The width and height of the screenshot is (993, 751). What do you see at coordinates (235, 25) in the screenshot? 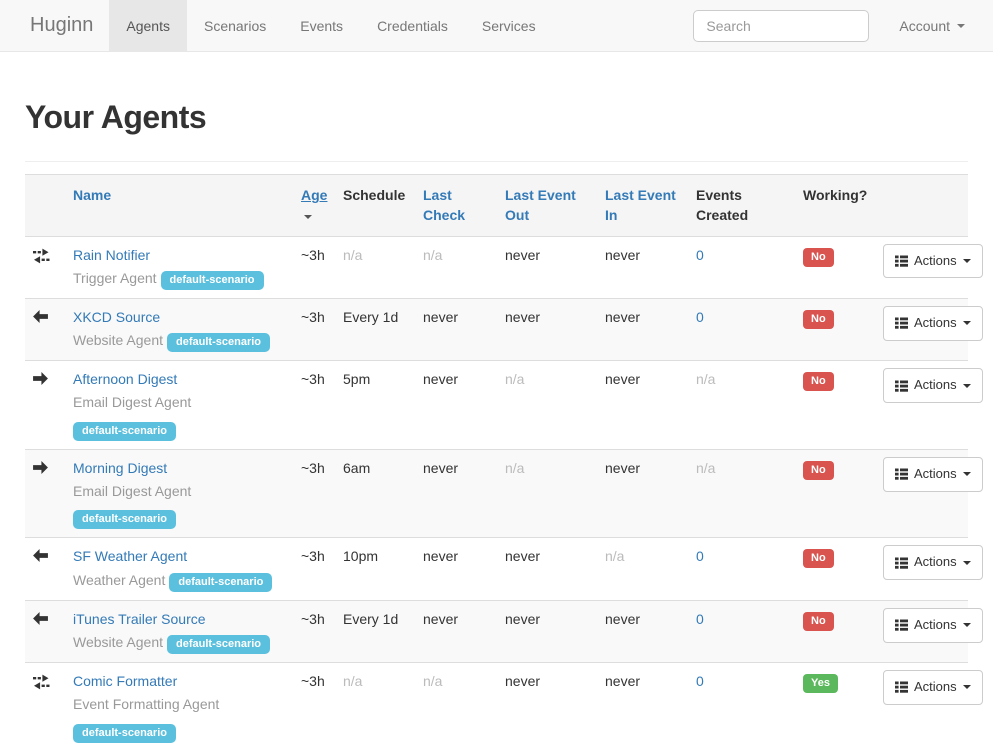
I see `nav-item-scenarios: Scenarios` at bounding box center [235, 25].